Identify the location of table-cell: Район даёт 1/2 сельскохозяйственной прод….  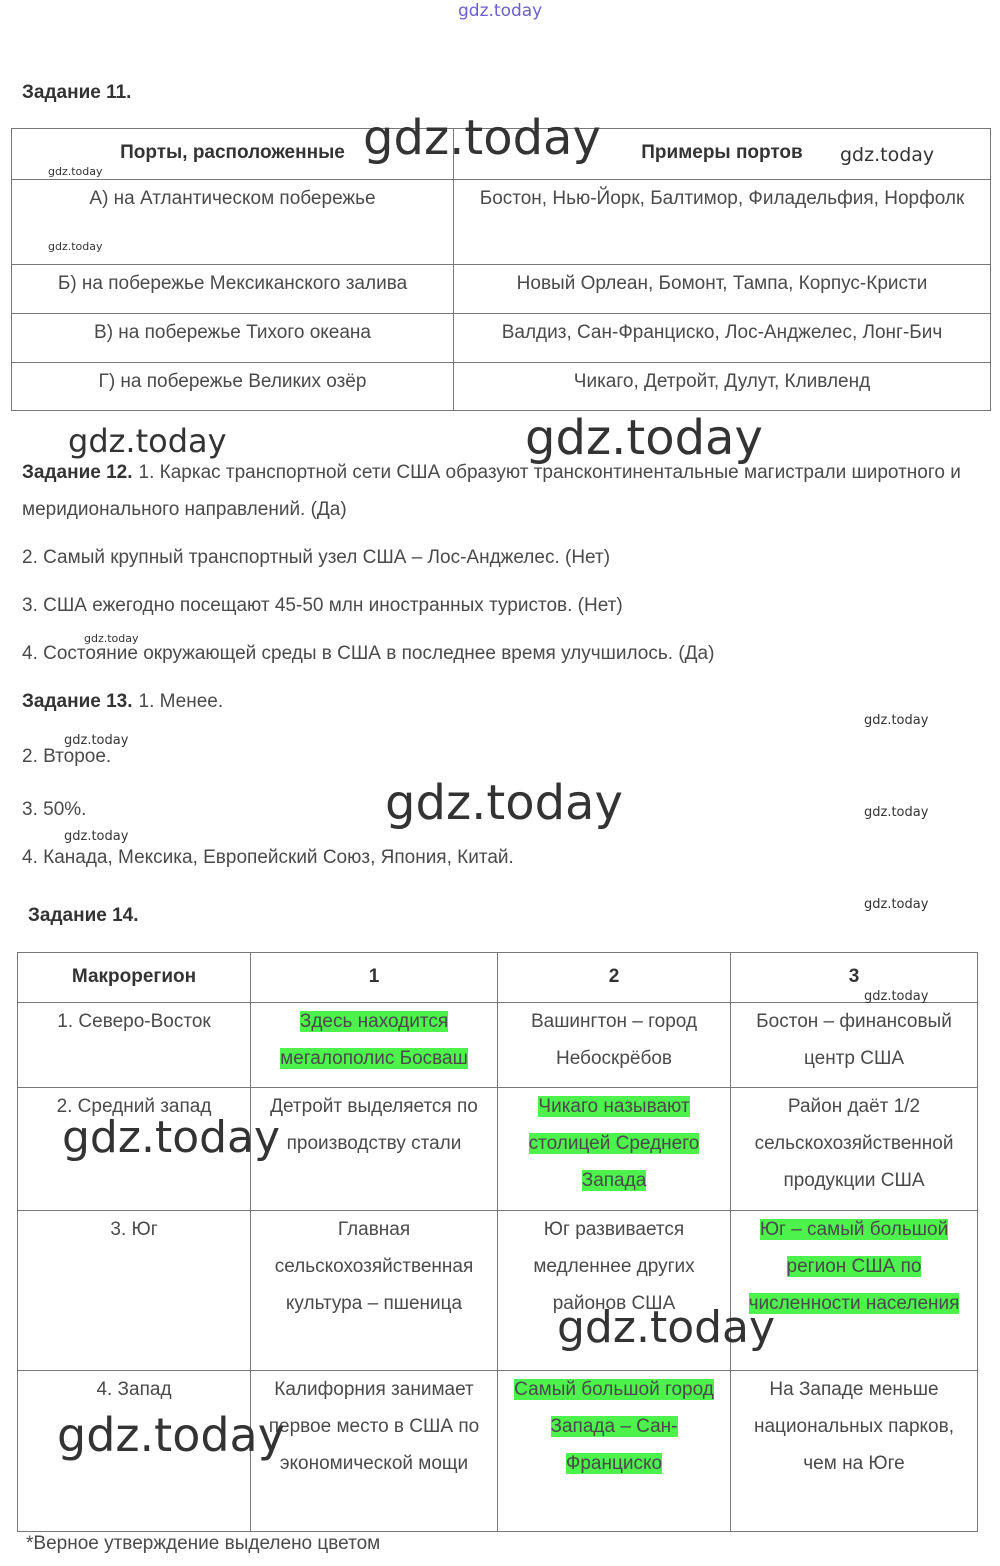
(854, 1149).